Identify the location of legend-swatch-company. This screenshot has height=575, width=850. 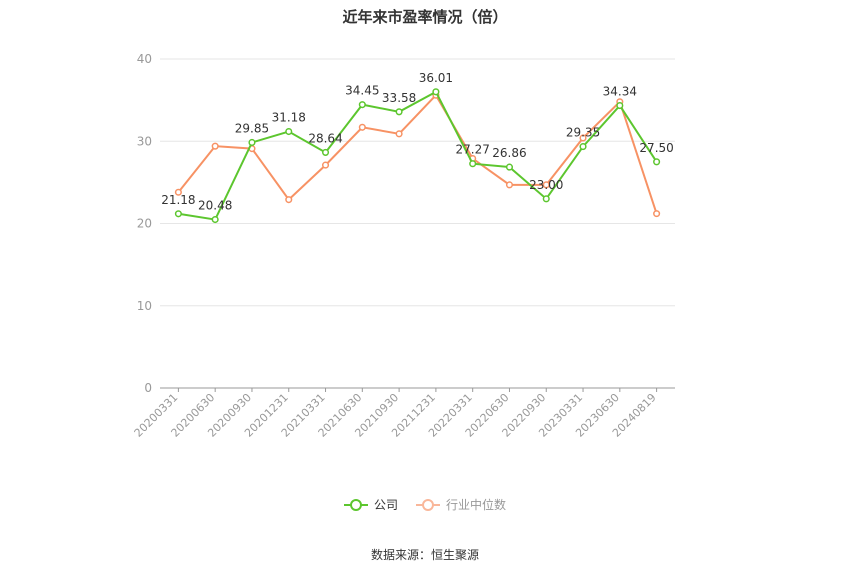
(355, 505).